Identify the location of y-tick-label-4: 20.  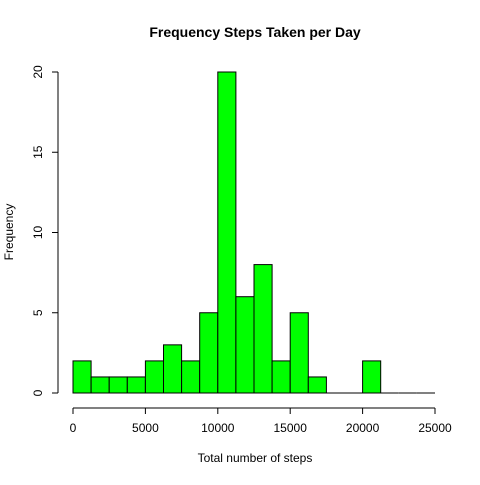
(38, 72).